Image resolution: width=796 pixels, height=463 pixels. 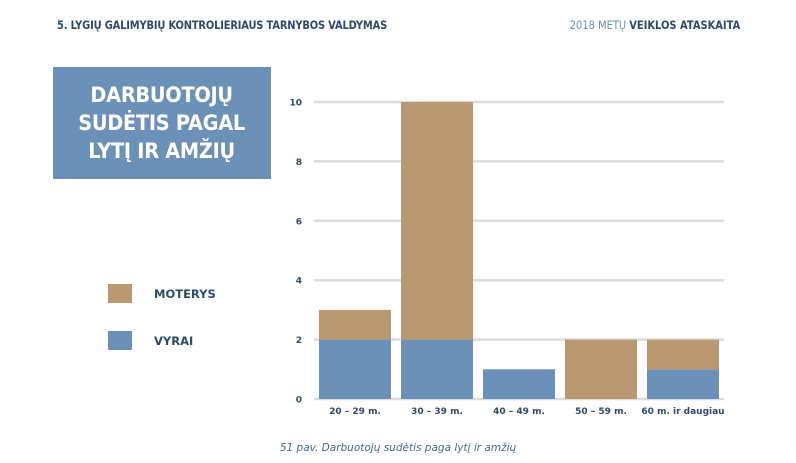 I want to click on x-tick-label: 30 – 39 m., so click(x=437, y=412).